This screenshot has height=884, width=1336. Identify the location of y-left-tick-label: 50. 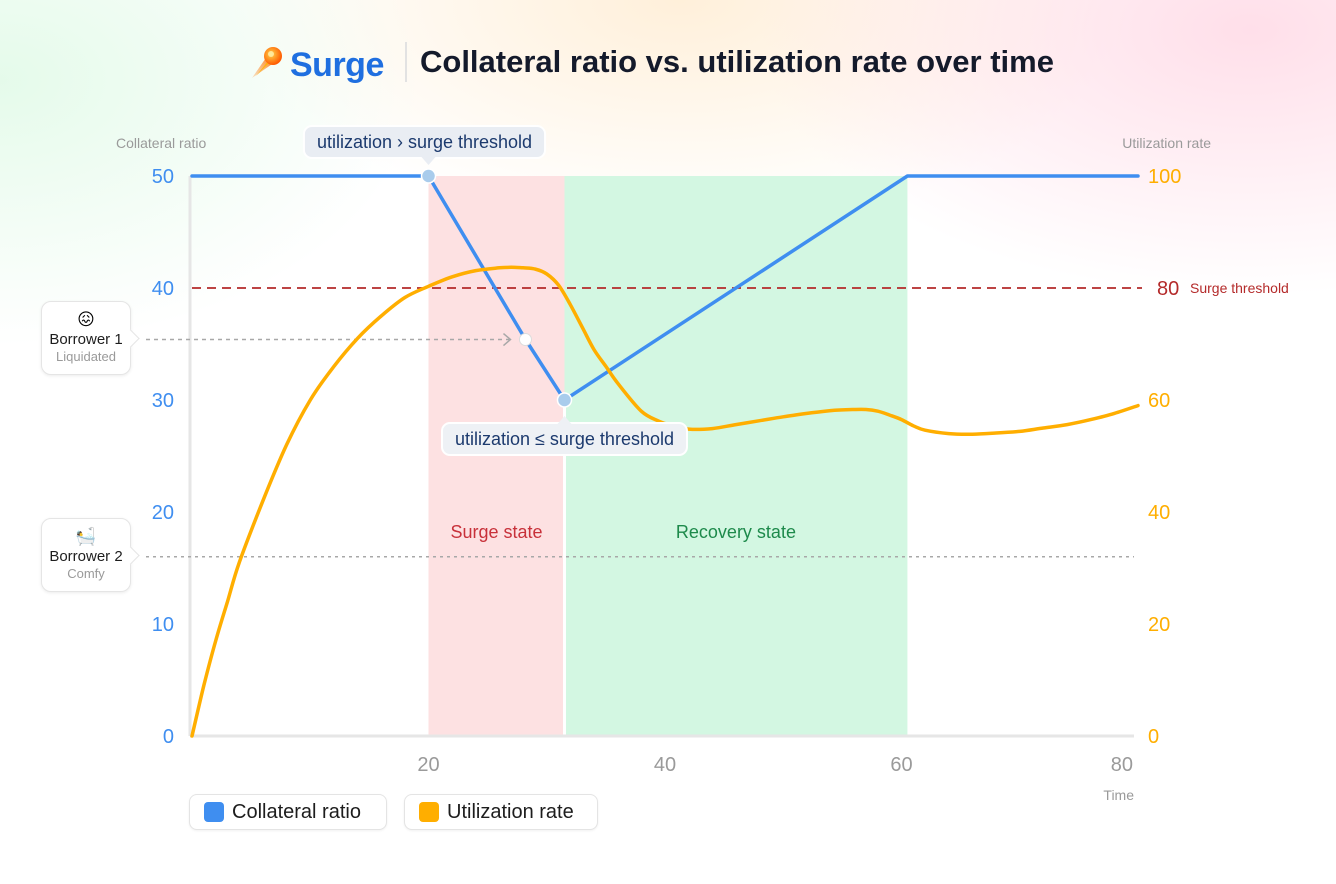
(163, 177).